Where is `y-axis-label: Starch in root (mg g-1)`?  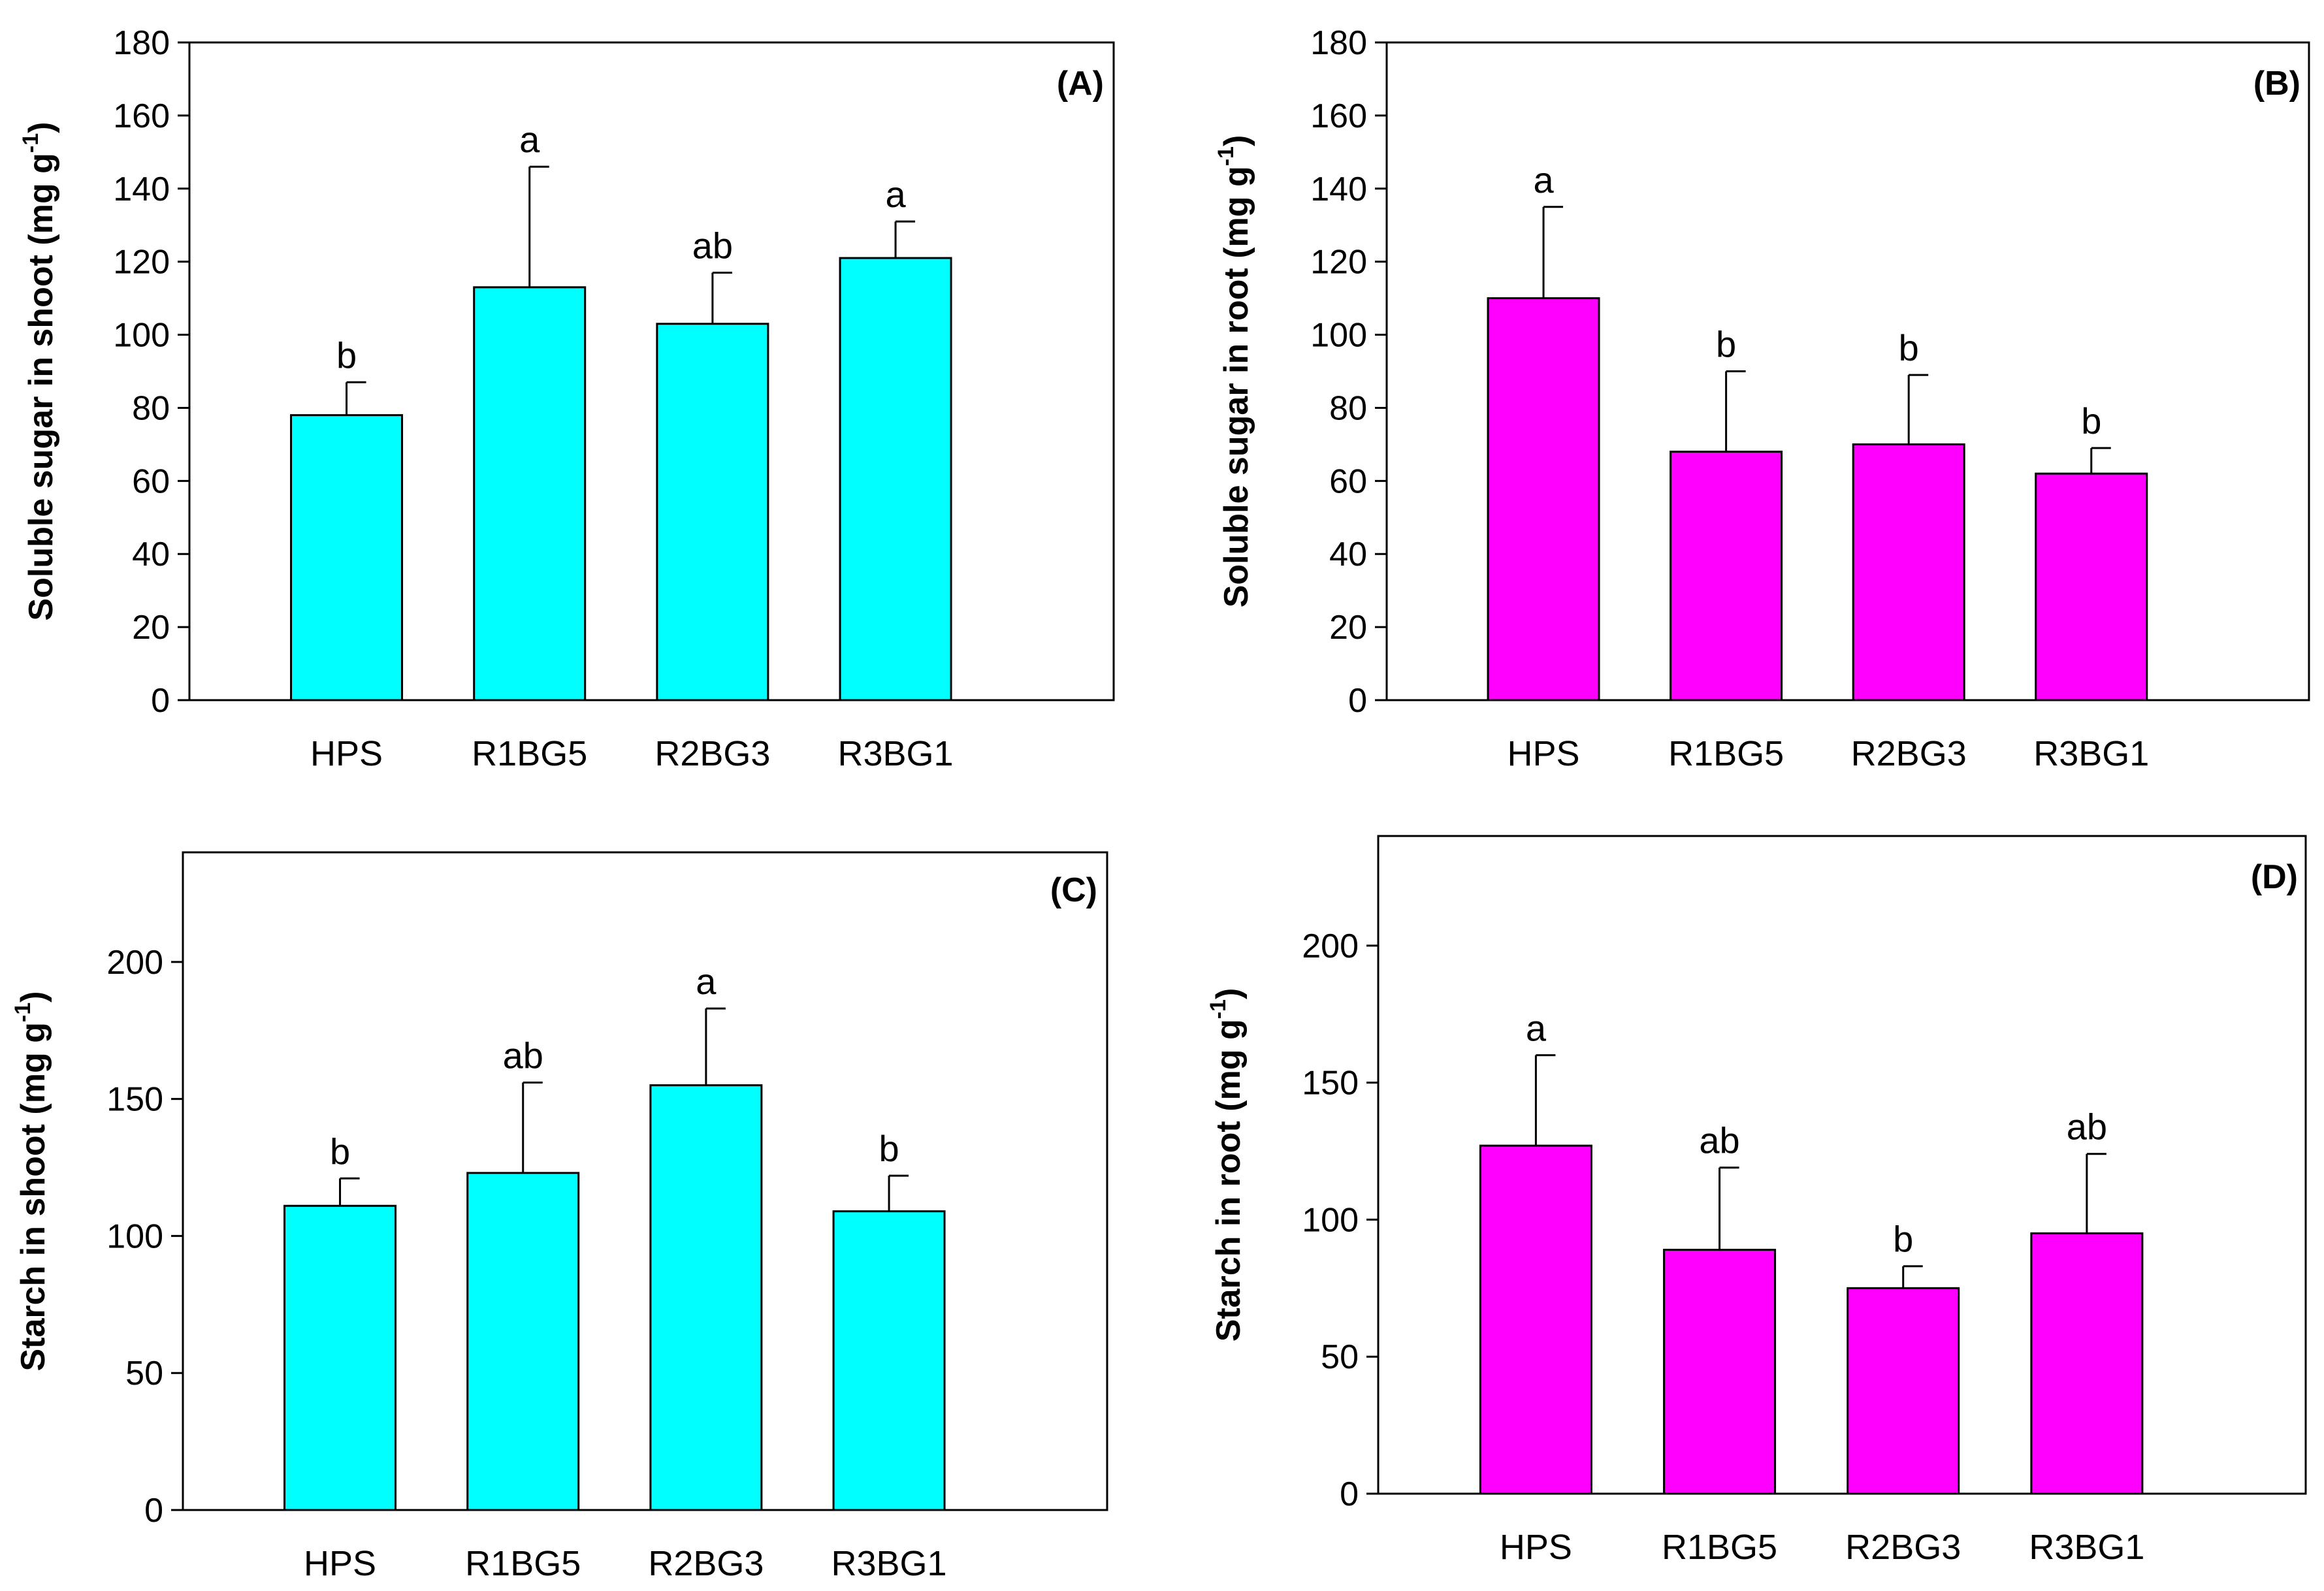
y-axis-label: Starch in root (mg g-1) is located at coordinates (1227, 1165).